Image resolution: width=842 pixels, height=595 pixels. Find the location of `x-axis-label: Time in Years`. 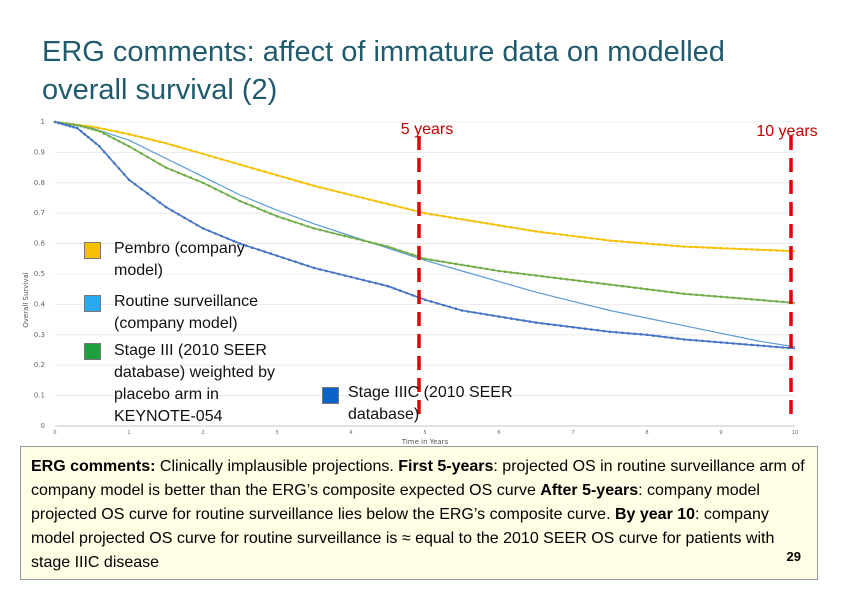

x-axis-label: Time in Years is located at coordinates (425, 442).